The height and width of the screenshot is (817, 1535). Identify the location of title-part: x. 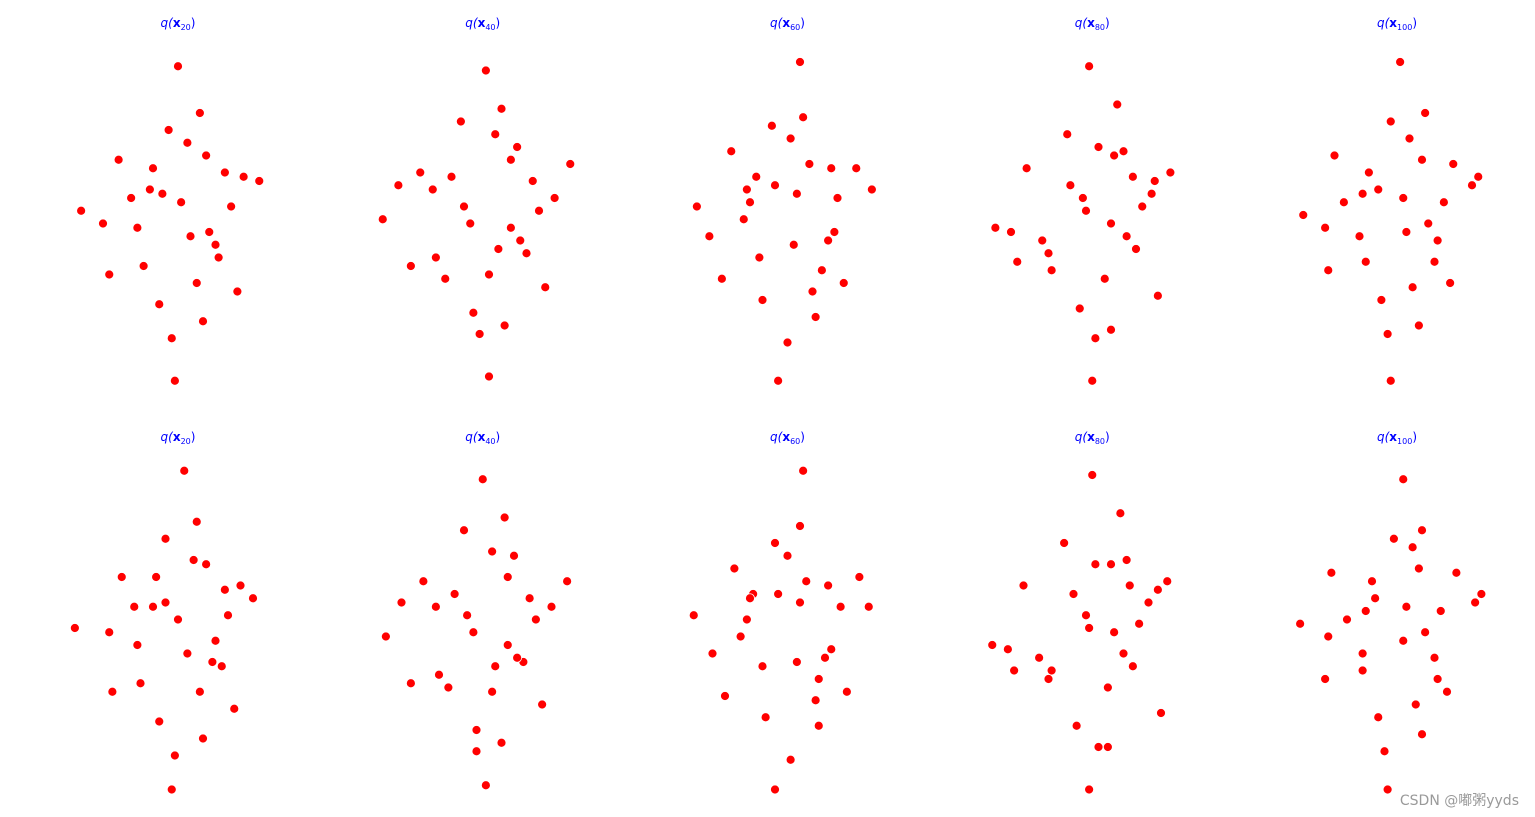
(177, 23).